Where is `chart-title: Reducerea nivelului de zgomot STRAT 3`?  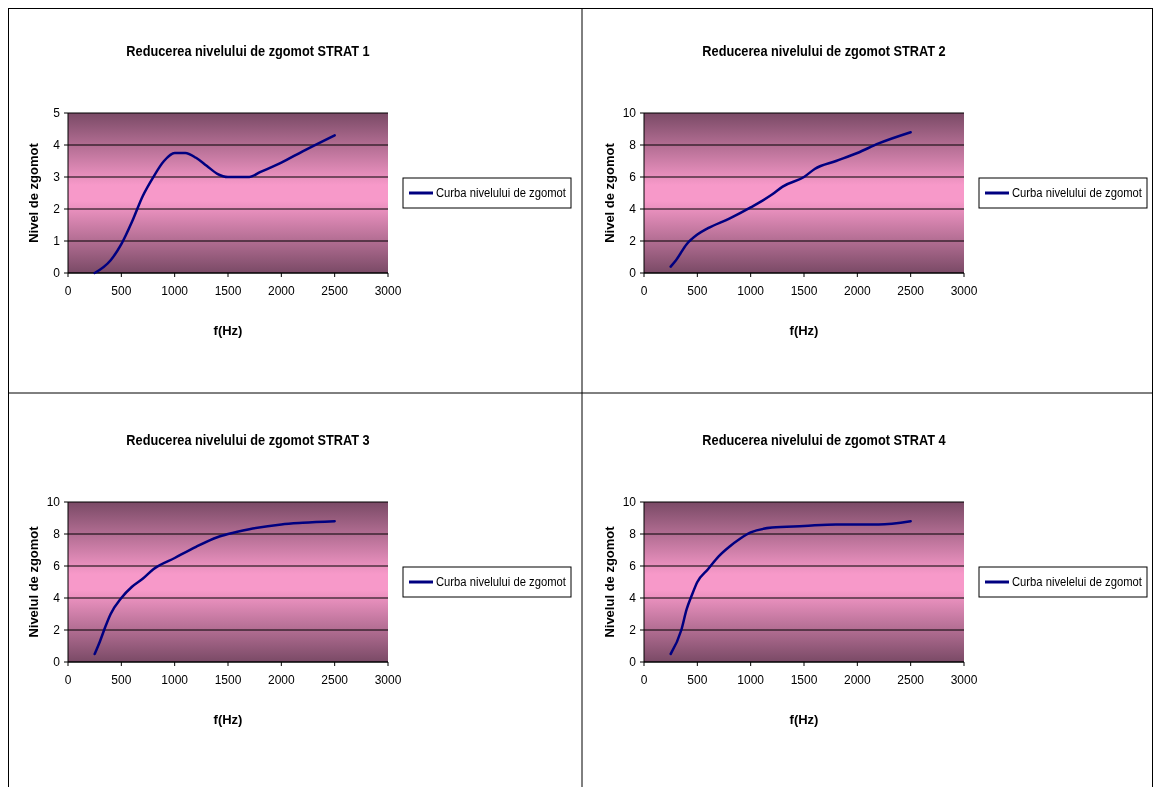 chart-title: Reducerea nivelului de zgomot STRAT 3 is located at coordinates (248, 439).